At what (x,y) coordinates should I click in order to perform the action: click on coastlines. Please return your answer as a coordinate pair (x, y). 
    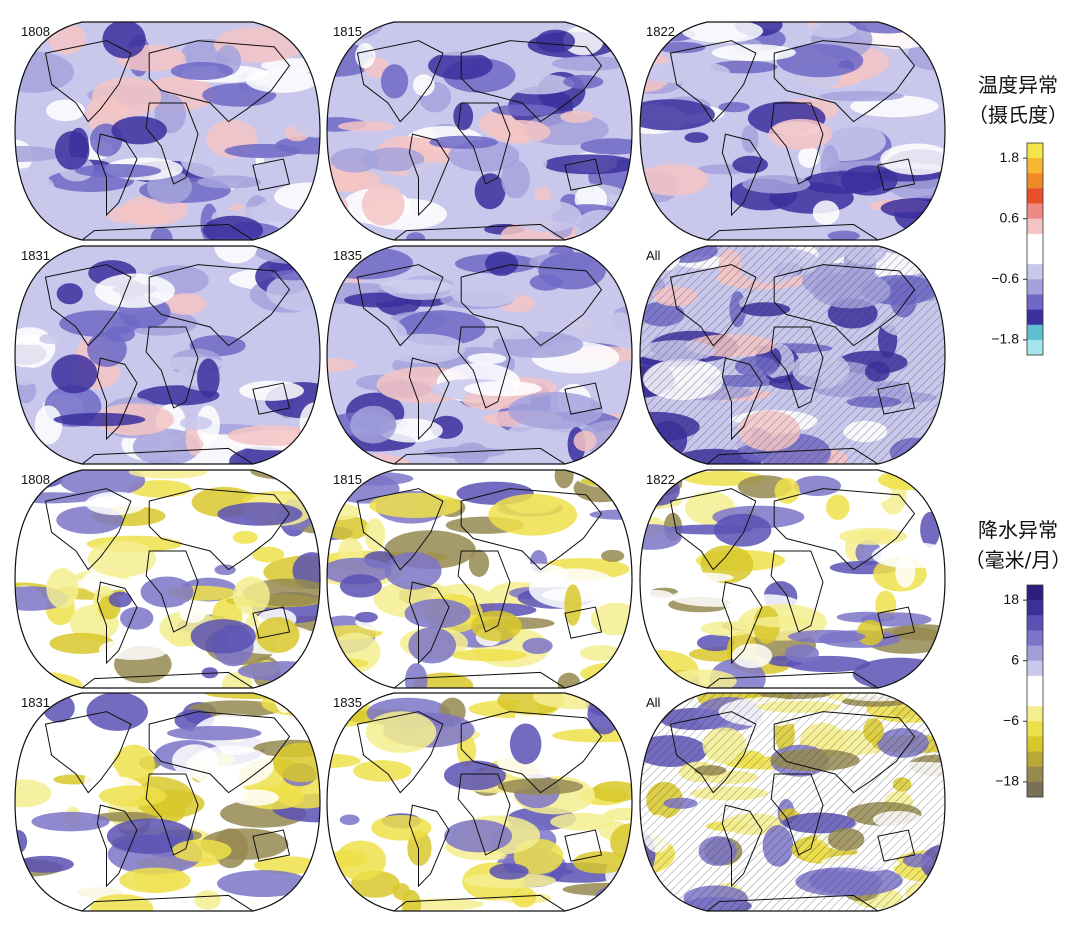
    Looking at the image, I should click on (168, 364).